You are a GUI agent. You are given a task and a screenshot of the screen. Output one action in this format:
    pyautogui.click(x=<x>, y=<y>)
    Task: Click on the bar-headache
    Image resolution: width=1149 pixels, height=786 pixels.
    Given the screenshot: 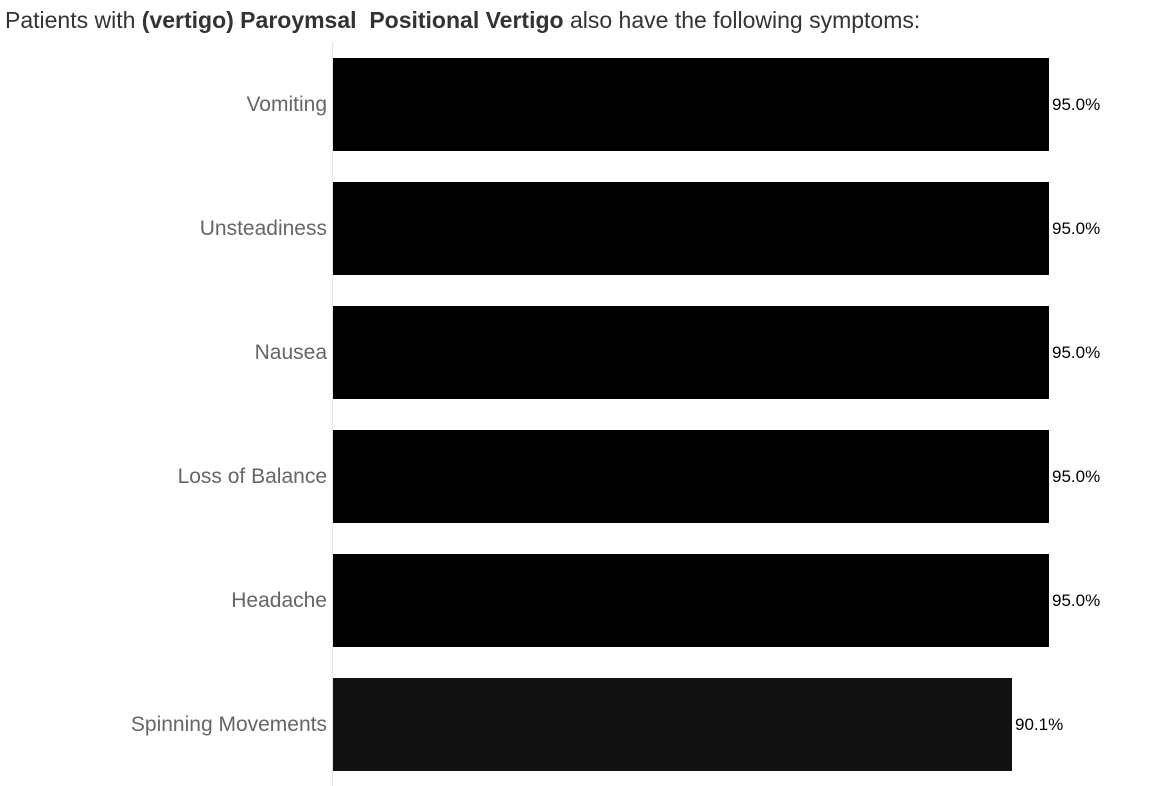 What is the action you would take?
    pyautogui.click(x=691, y=600)
    